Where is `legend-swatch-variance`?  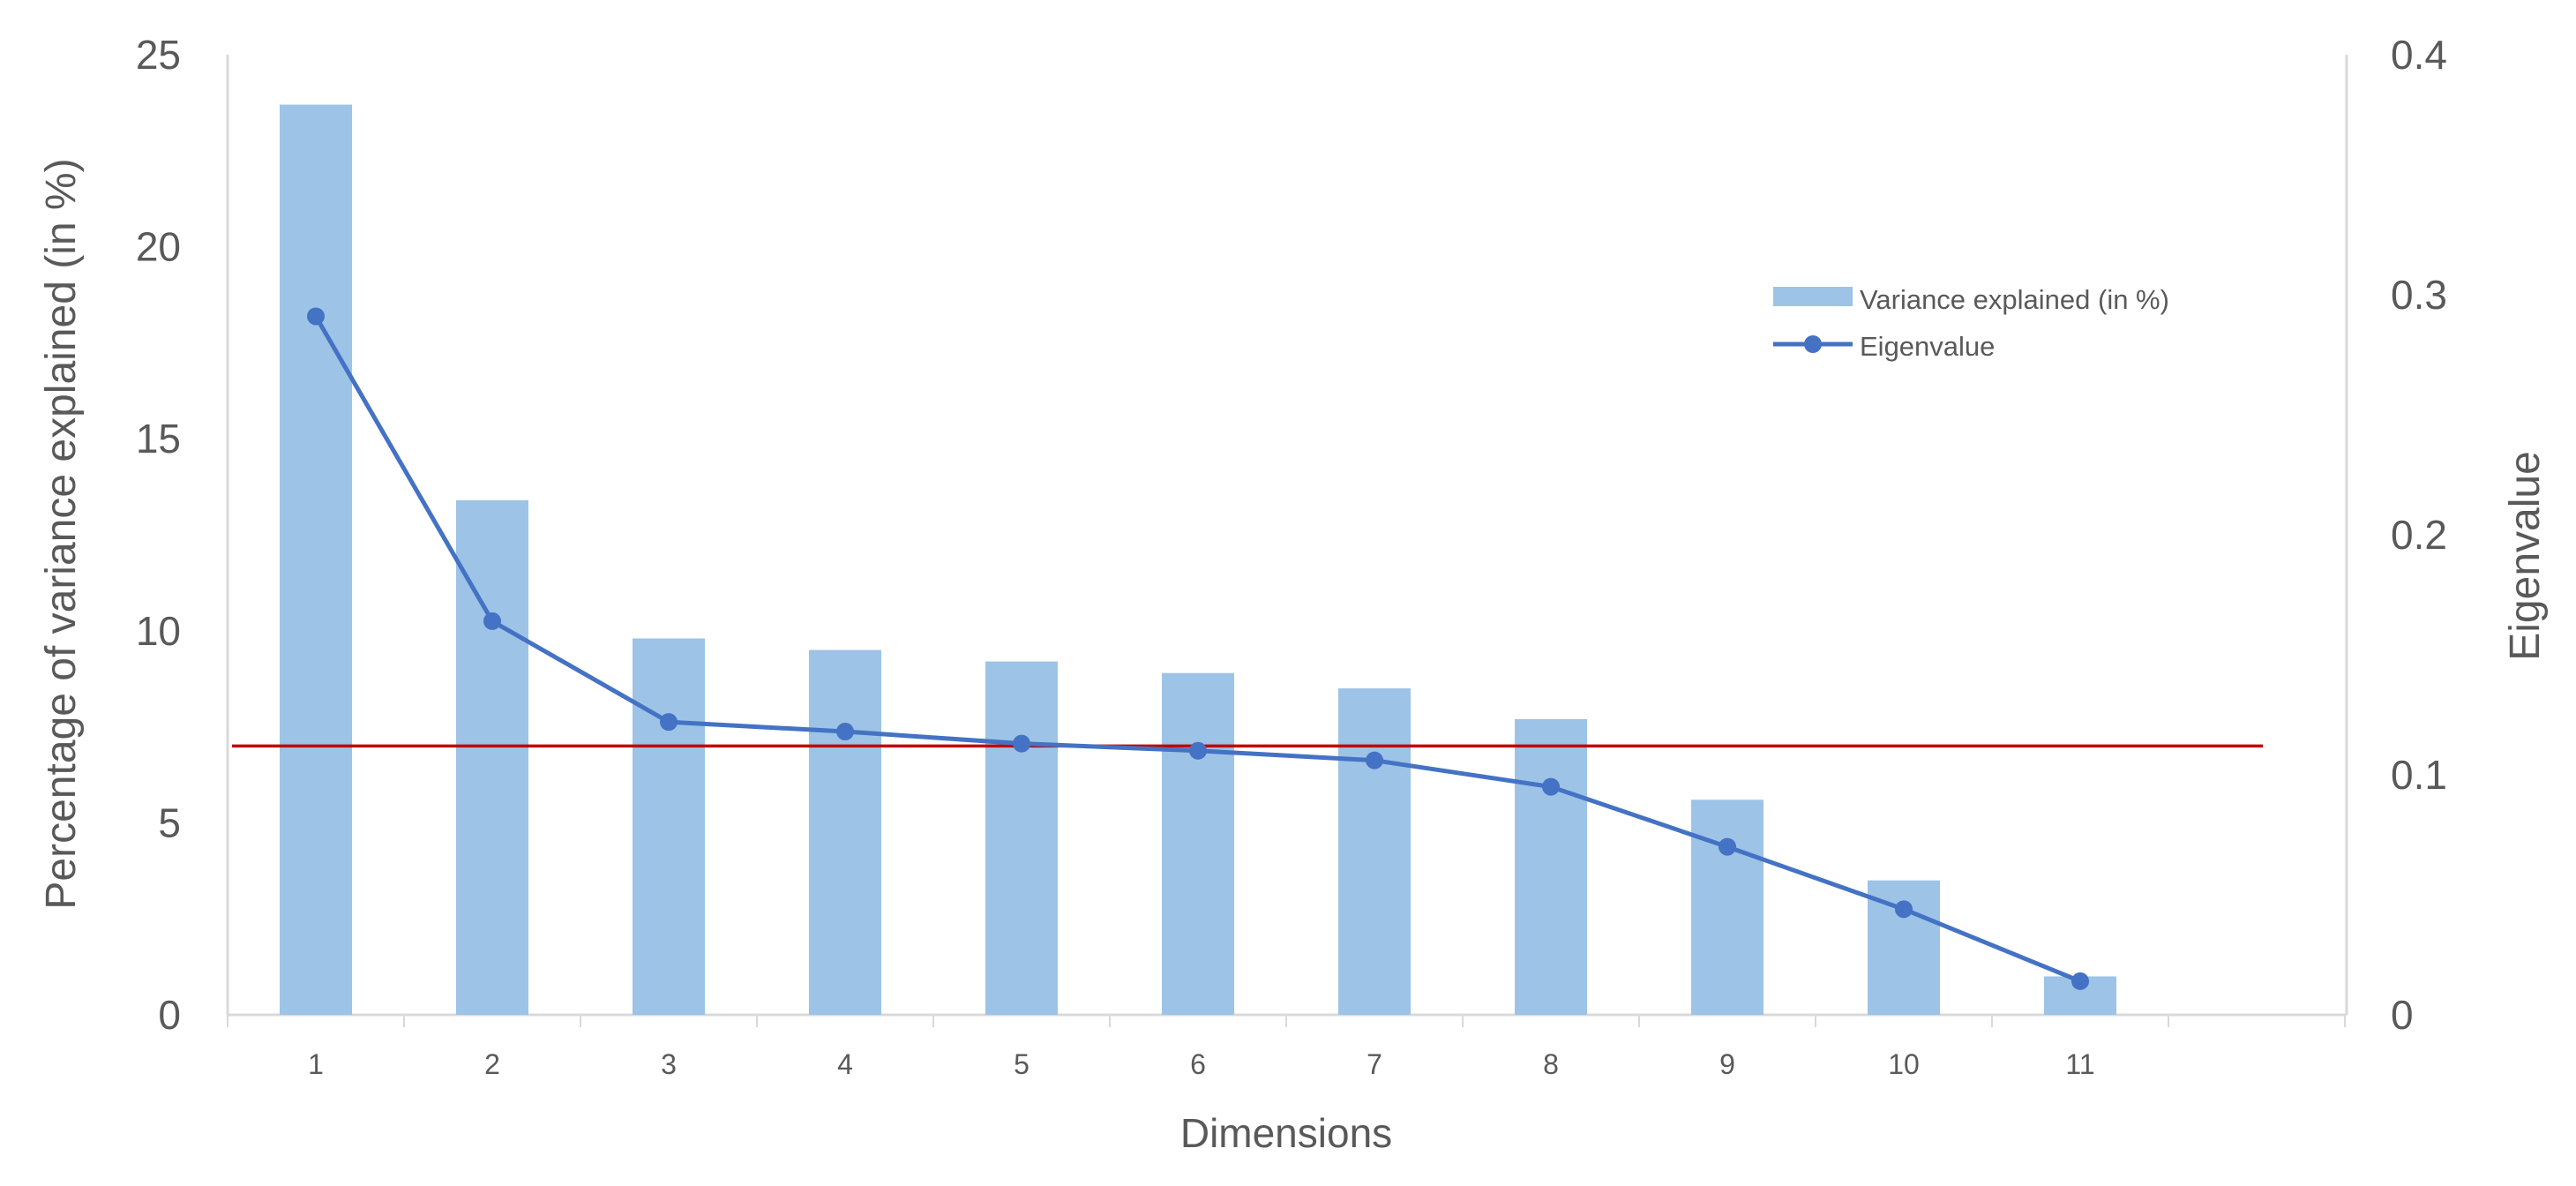 legend-swatch-variance is located at coordinates (1813, 297).